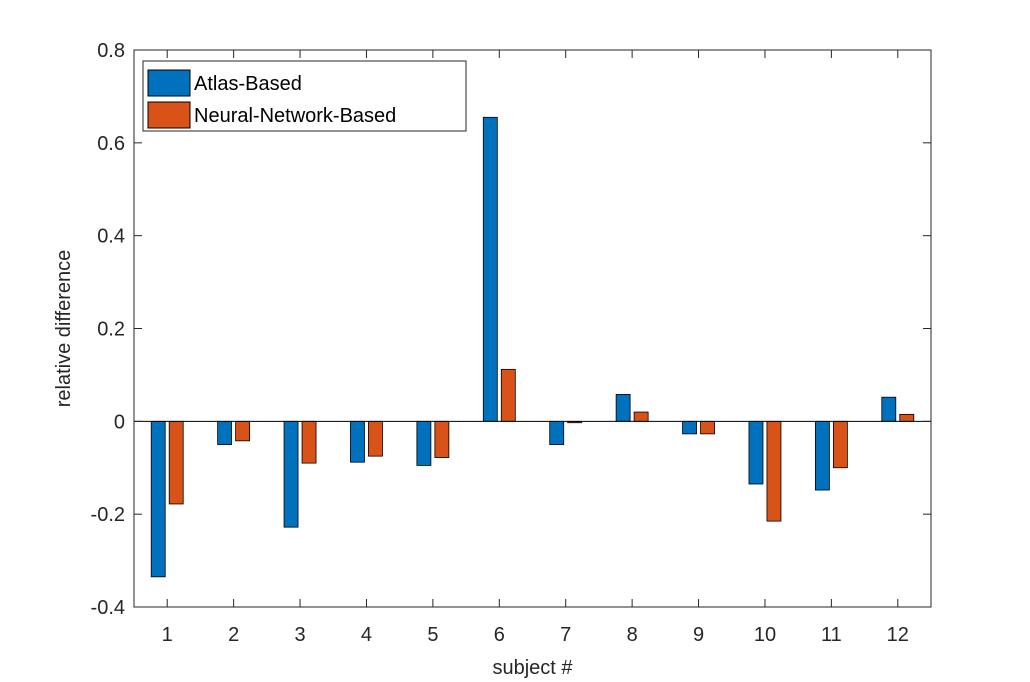  Describe the element at coordinates (499, 635) in the screenshot. I see `x-tick-label: 6` at that location.